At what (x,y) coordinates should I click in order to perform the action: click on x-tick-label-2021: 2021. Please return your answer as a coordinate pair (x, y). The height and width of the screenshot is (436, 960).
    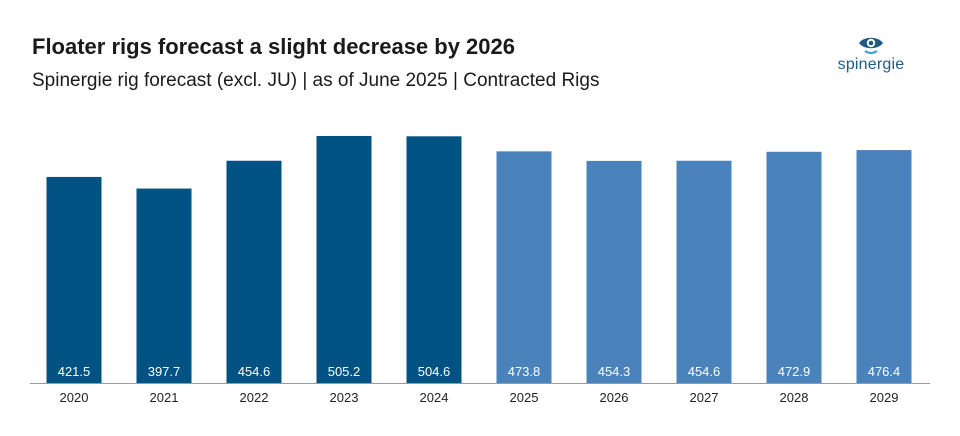
    Looking at the image, I should click on (164, 397).